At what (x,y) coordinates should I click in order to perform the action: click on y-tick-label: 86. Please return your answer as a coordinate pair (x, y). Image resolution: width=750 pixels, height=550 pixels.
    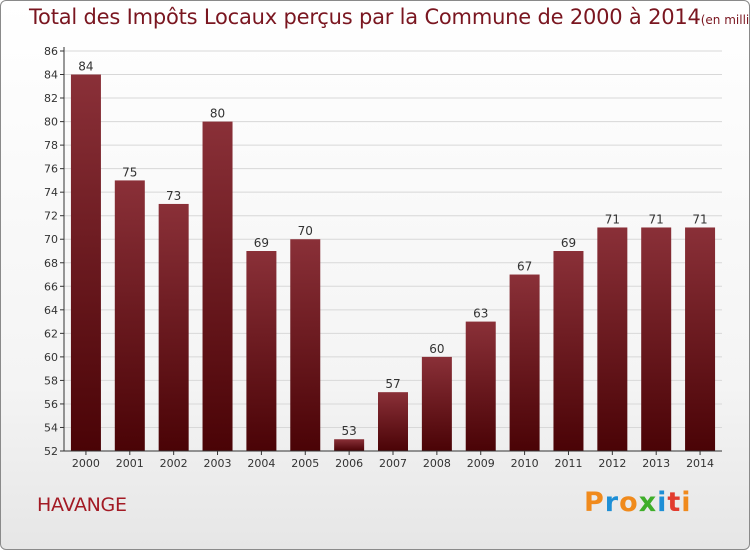
    Looking at the image, I should click on (51, 51).